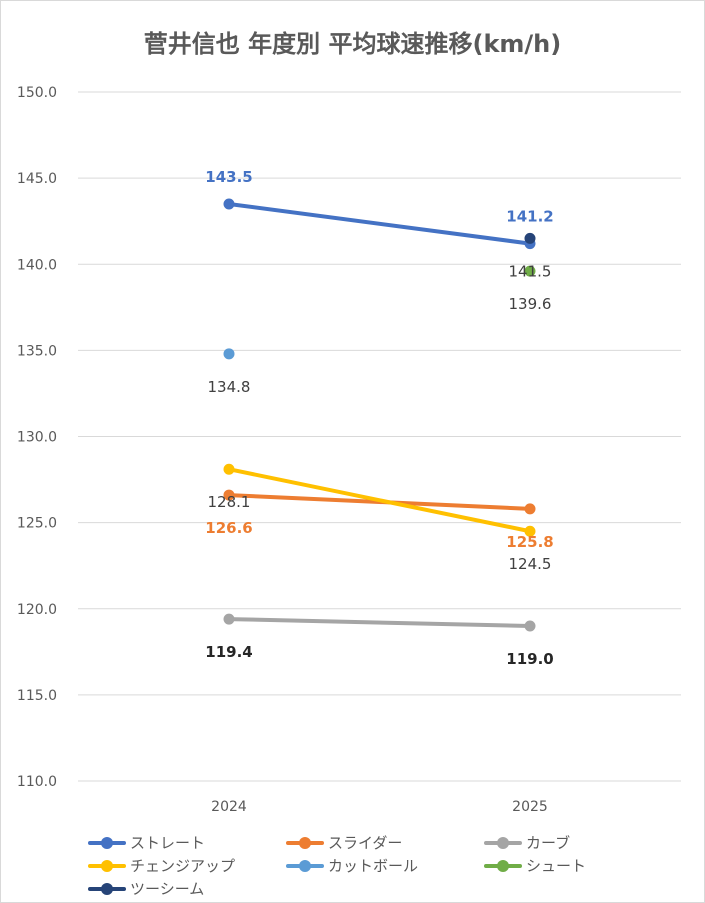 This screenshot has height=903, width=705. I want to click on x-tick-label: 2025, so click(530, 807).